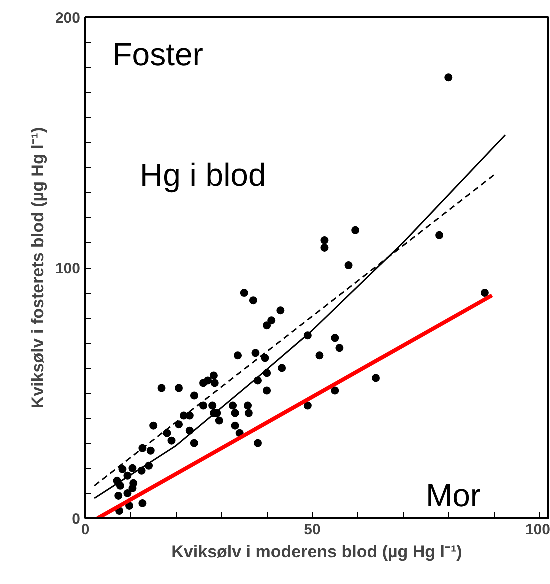 The width and height of the screenshot is (550, 584). I want to click on x-axis-title: Kviksølv i moderens blod (µg Hg l⁻¹), so click(317, 552).